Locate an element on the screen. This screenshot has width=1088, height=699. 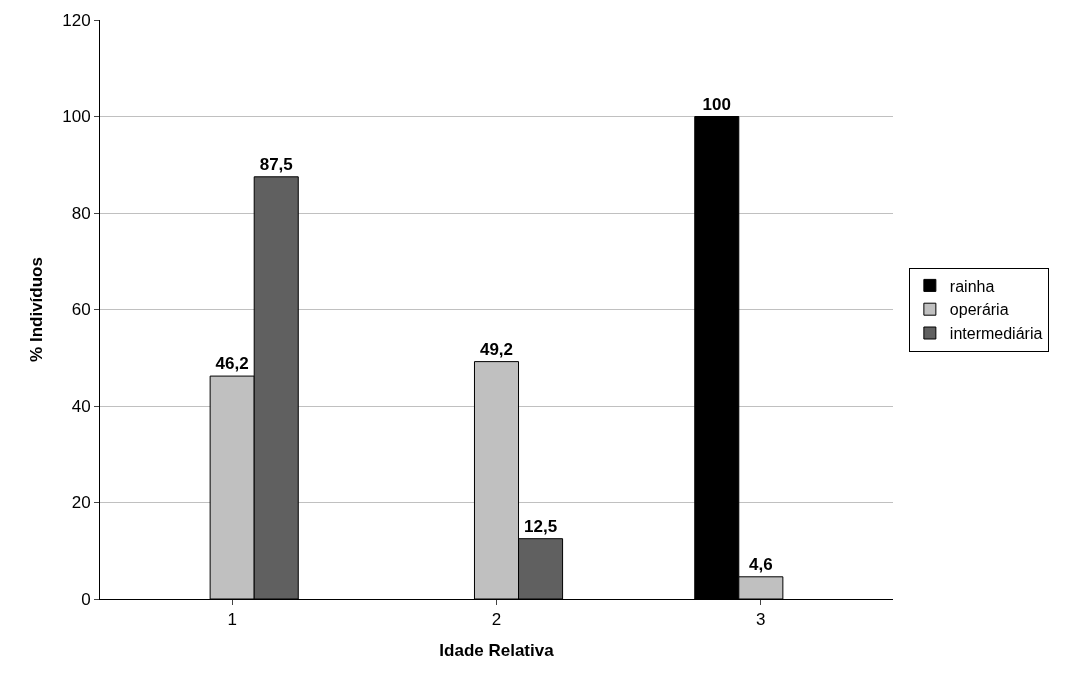
y-tick-label: 40 is located at coordinates (81, 406).